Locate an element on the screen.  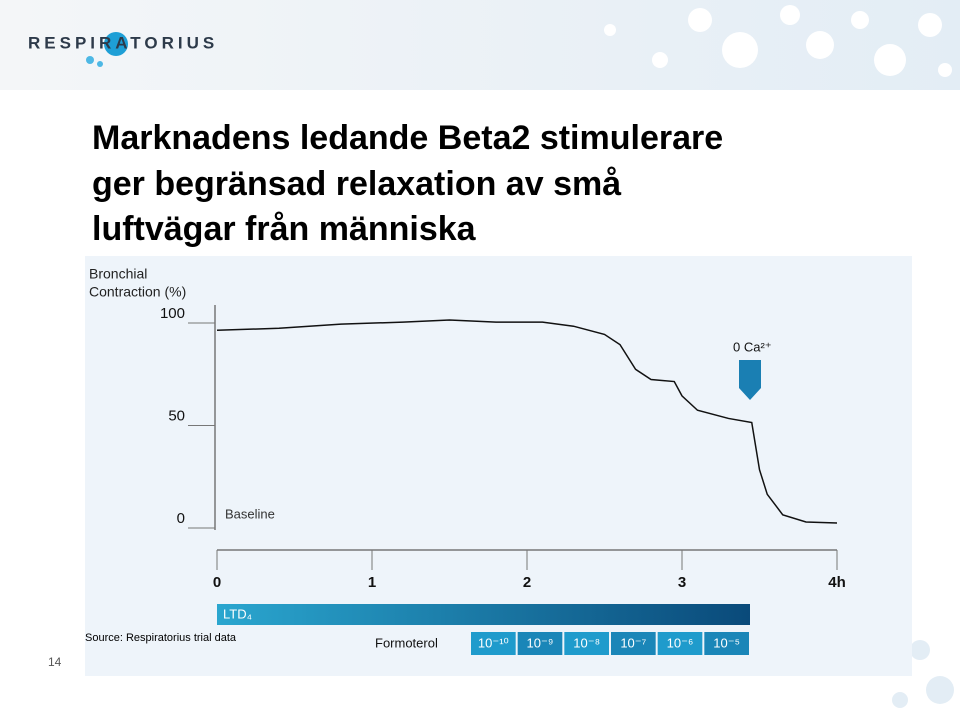
dose-label: 10⁻⁶ is located at coordinates (680, 642).